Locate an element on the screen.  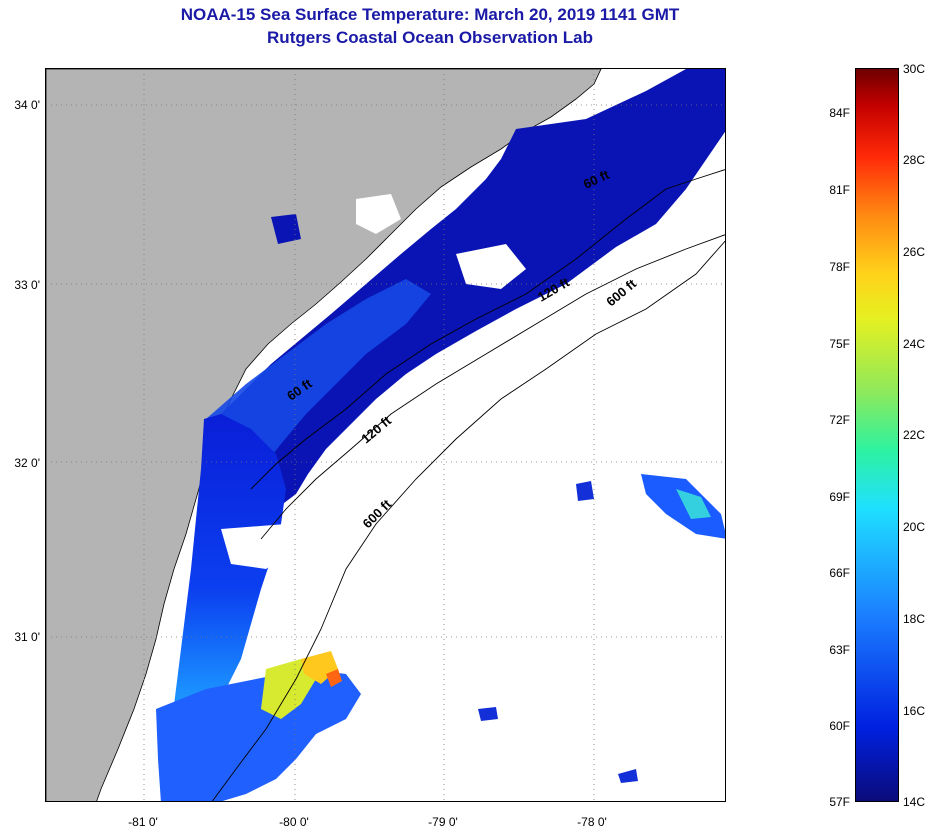
sst-southern-blob is located at coordinates (258, 735).